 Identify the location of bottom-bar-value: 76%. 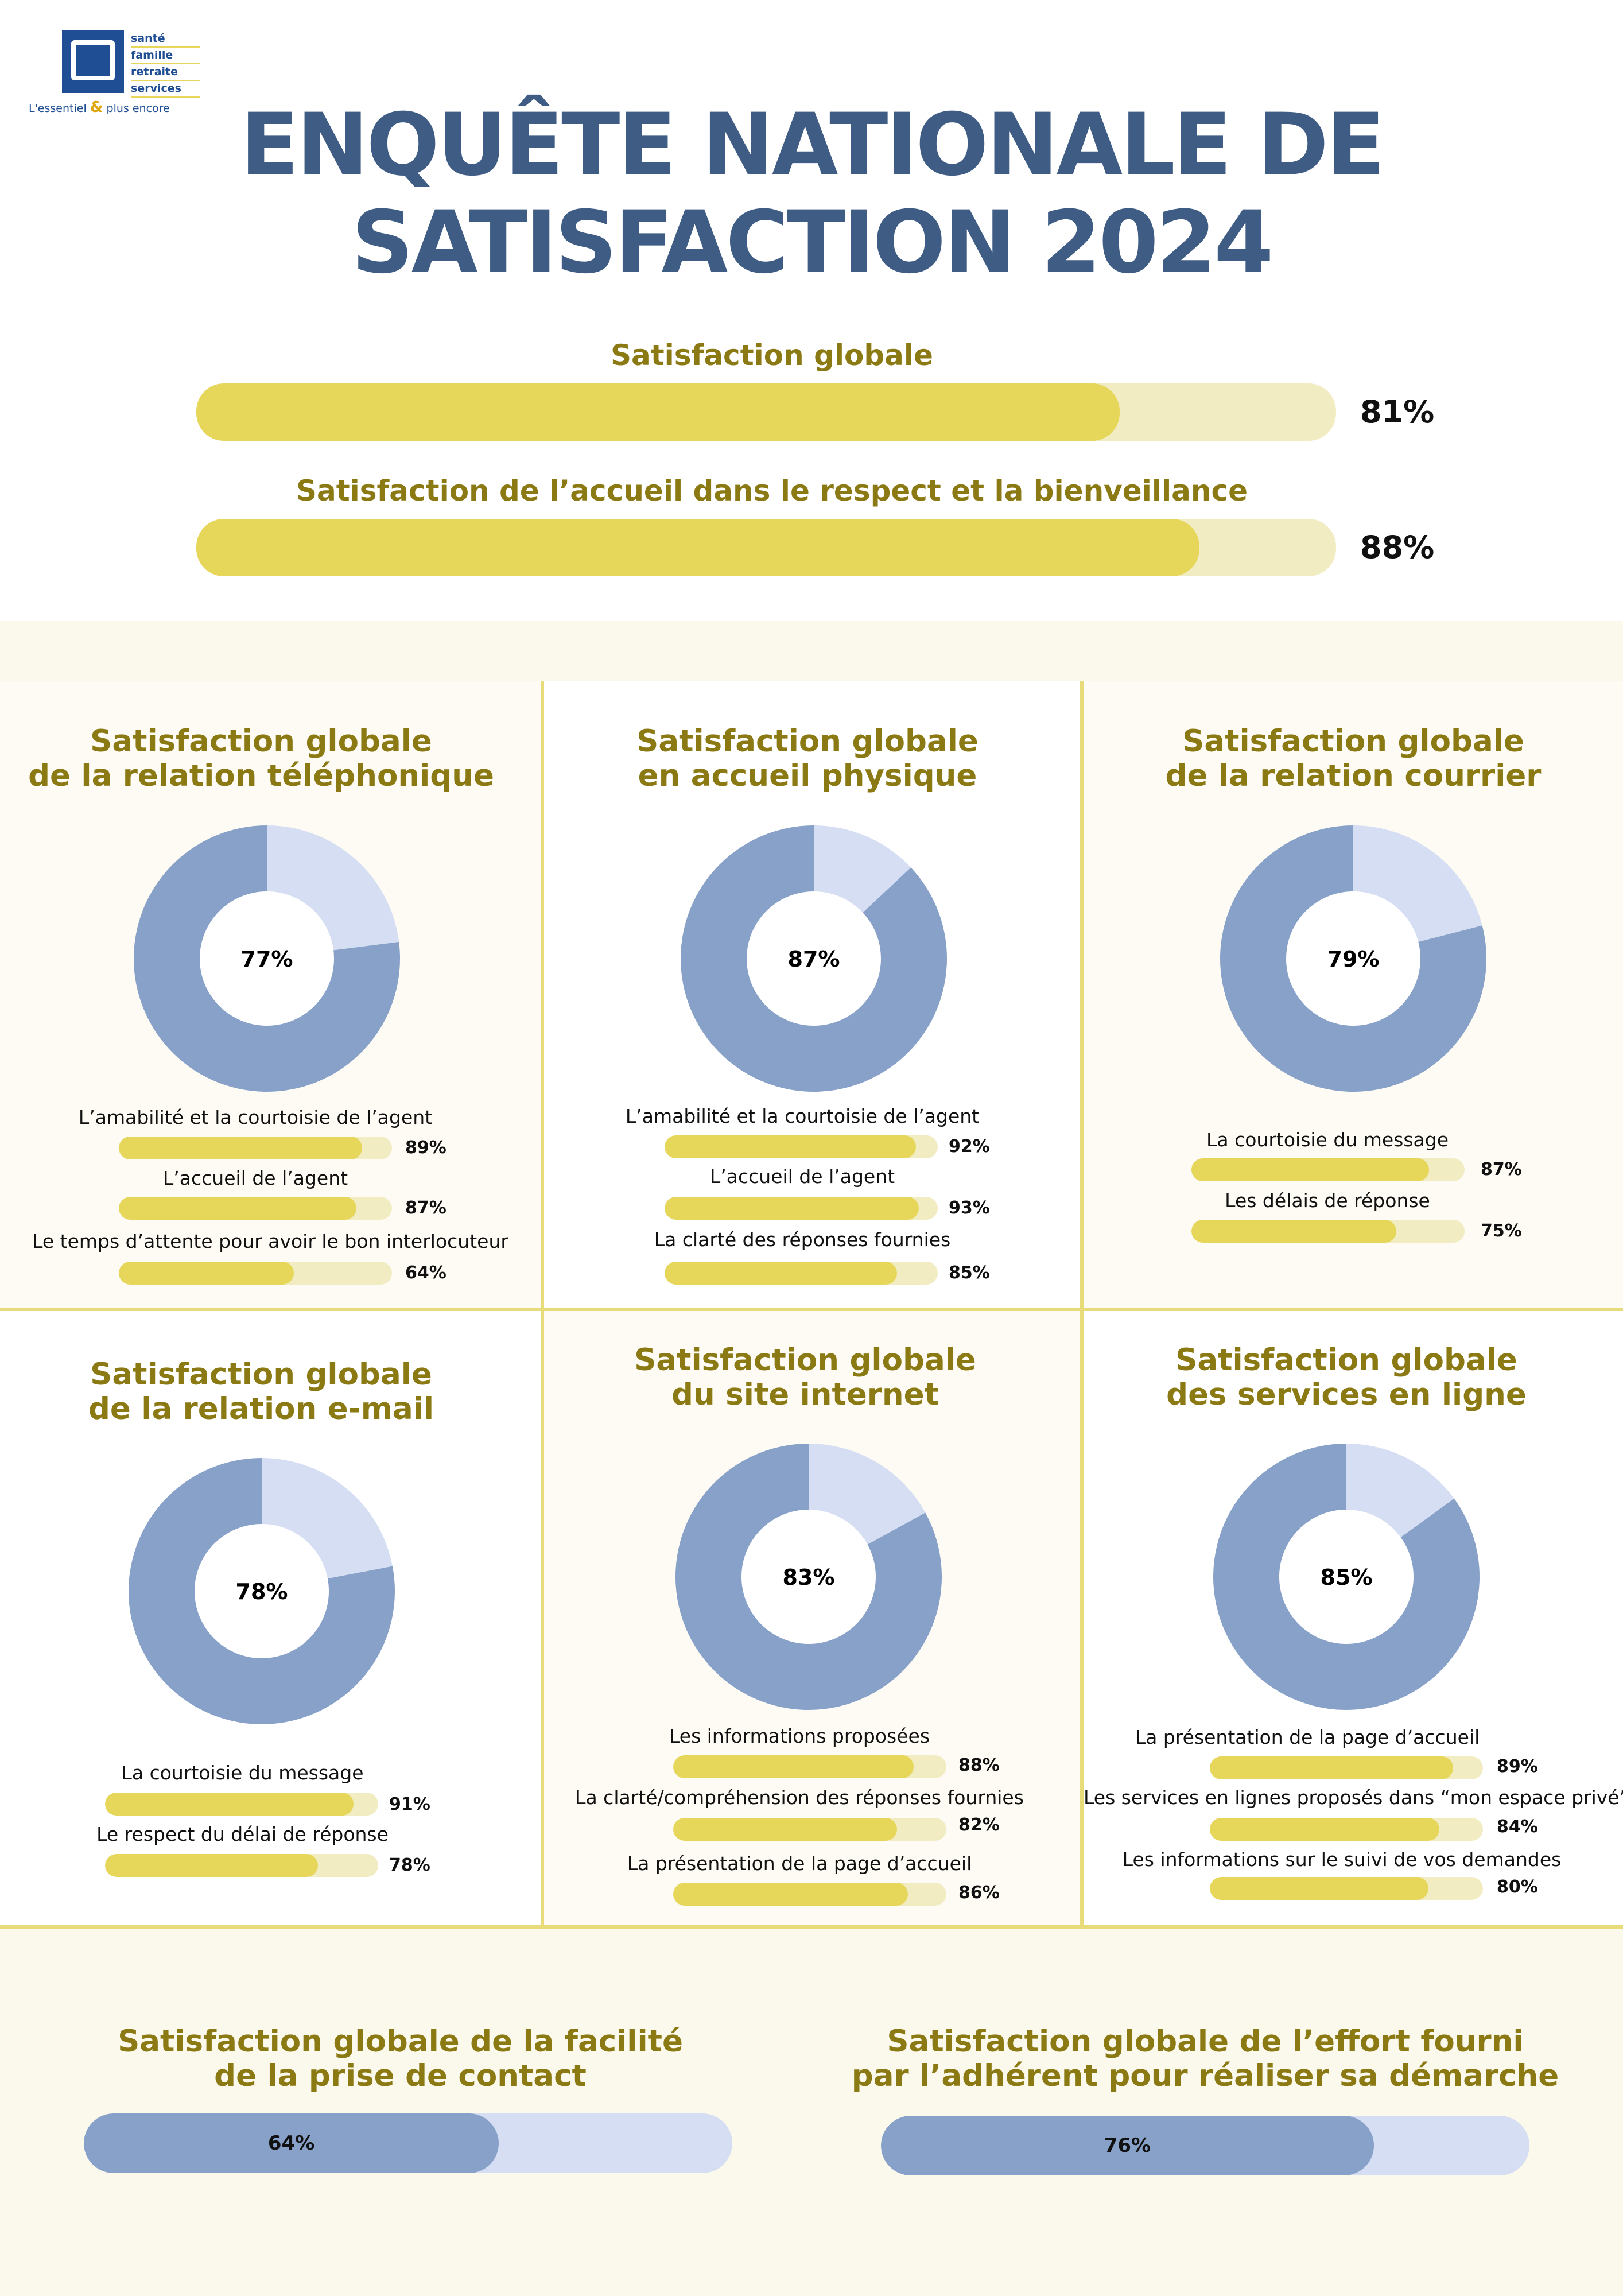
(1127, 2145).